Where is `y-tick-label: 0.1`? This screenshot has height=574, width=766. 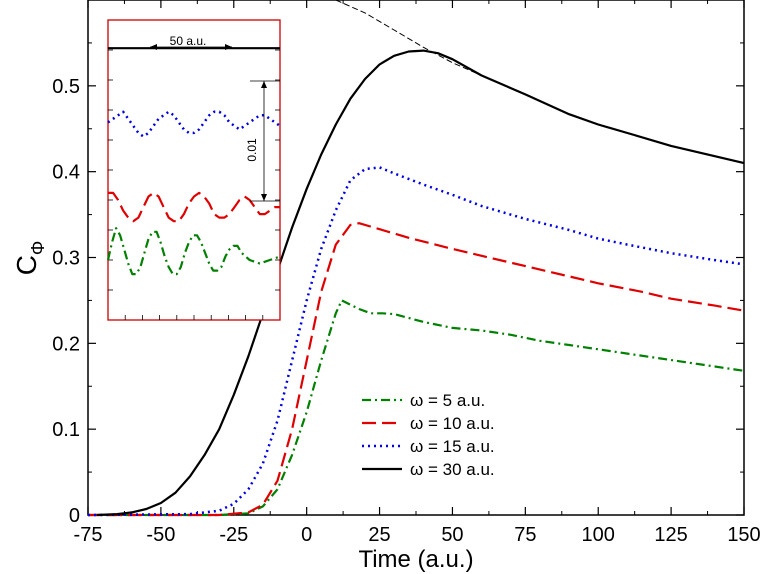
y-tick-label: 0.1 is located at coordinates (66, 430).